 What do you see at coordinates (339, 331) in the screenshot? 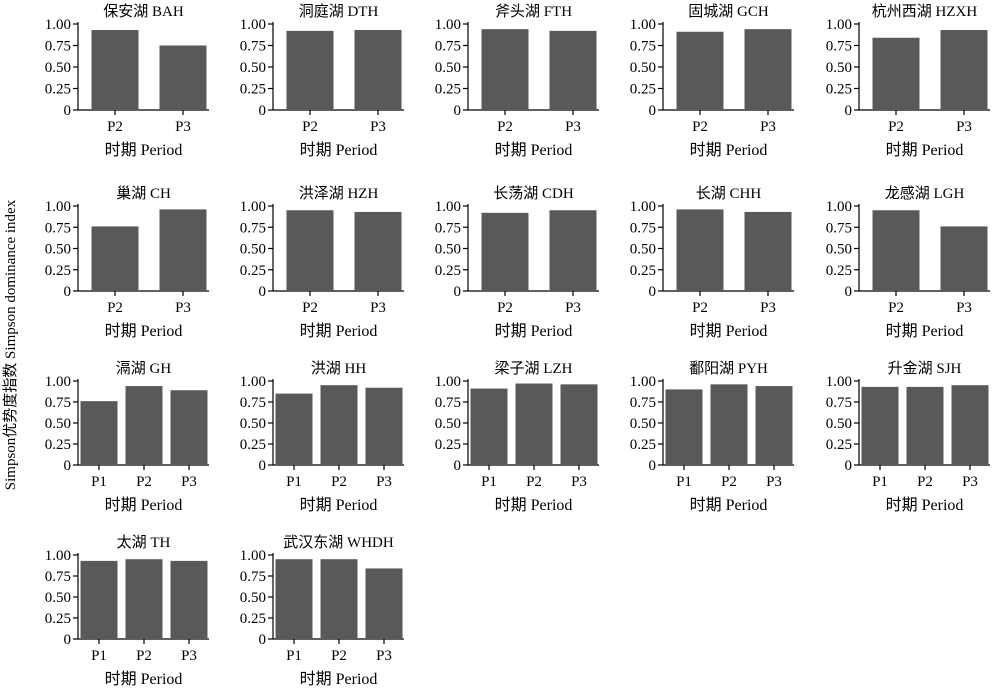
I see `panel-6-x-axis-label: 时期 Period` at bounding box center [339, 331].